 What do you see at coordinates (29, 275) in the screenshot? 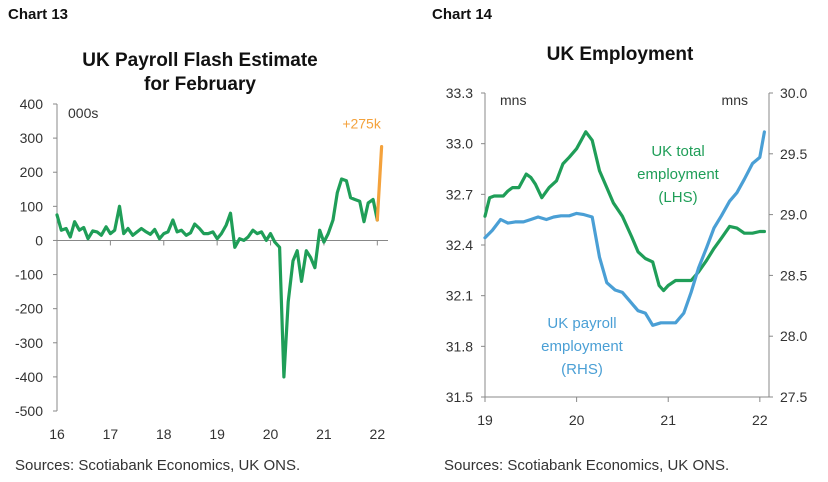
I see `chart13-y-tick-label: -100` at bounding box center [29, 275].